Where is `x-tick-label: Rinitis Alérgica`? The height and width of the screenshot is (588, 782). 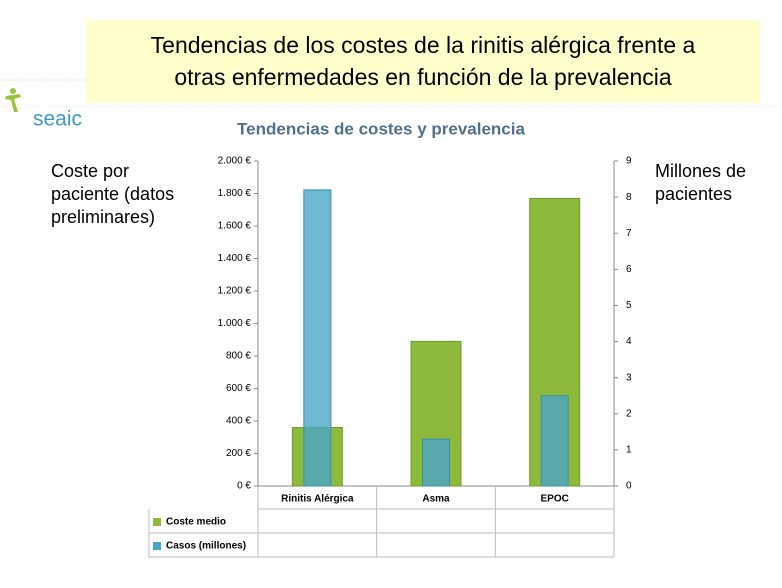
x-tick-label: Rinitis Alérgica is located at coordinates (317, 499).